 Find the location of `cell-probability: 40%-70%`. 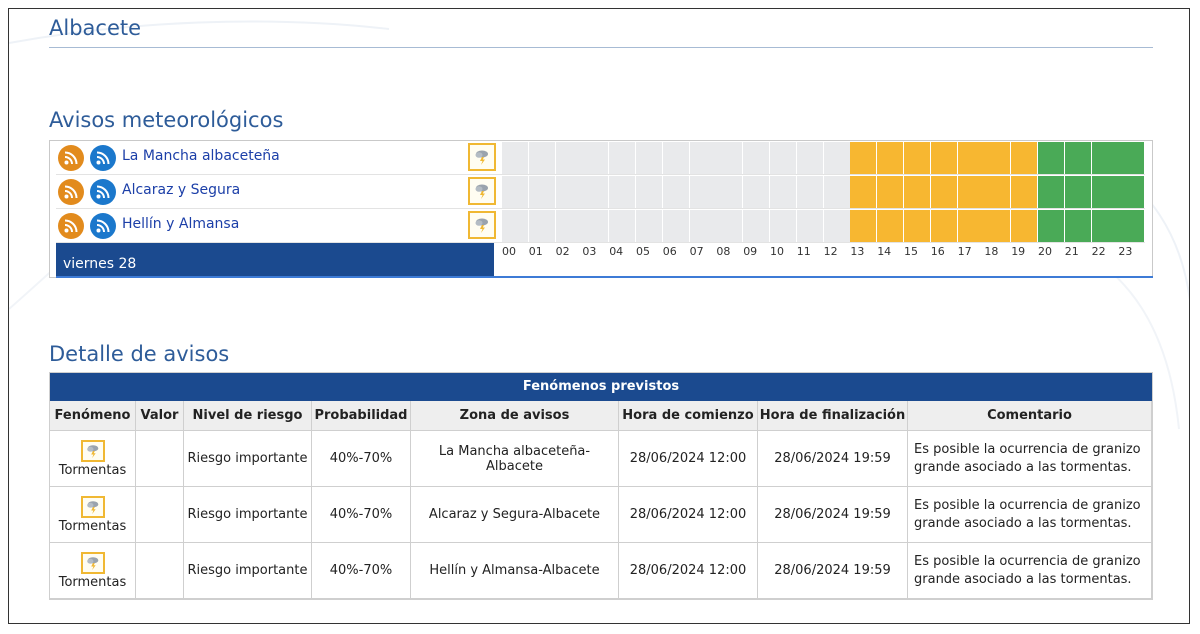

cell-probability: 40%-70% is located at coordinates (361, 459).